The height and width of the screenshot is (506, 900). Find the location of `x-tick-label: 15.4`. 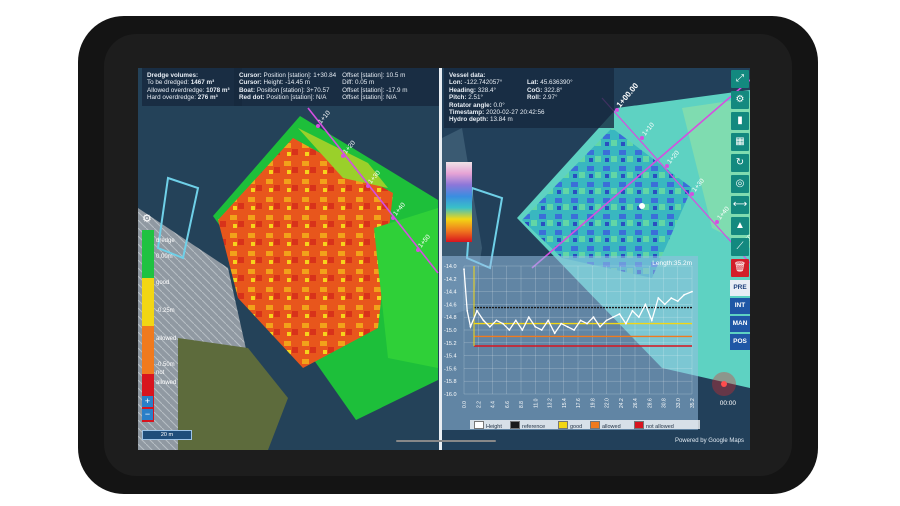

x-tick-label: 15.4 is located at coordinates (565, 403).